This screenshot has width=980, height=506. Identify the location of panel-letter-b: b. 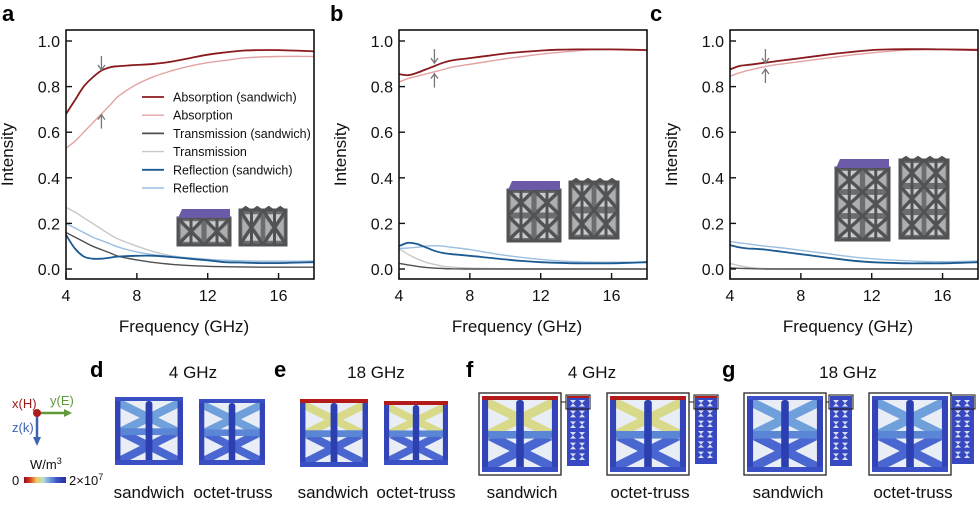
(336, 13).